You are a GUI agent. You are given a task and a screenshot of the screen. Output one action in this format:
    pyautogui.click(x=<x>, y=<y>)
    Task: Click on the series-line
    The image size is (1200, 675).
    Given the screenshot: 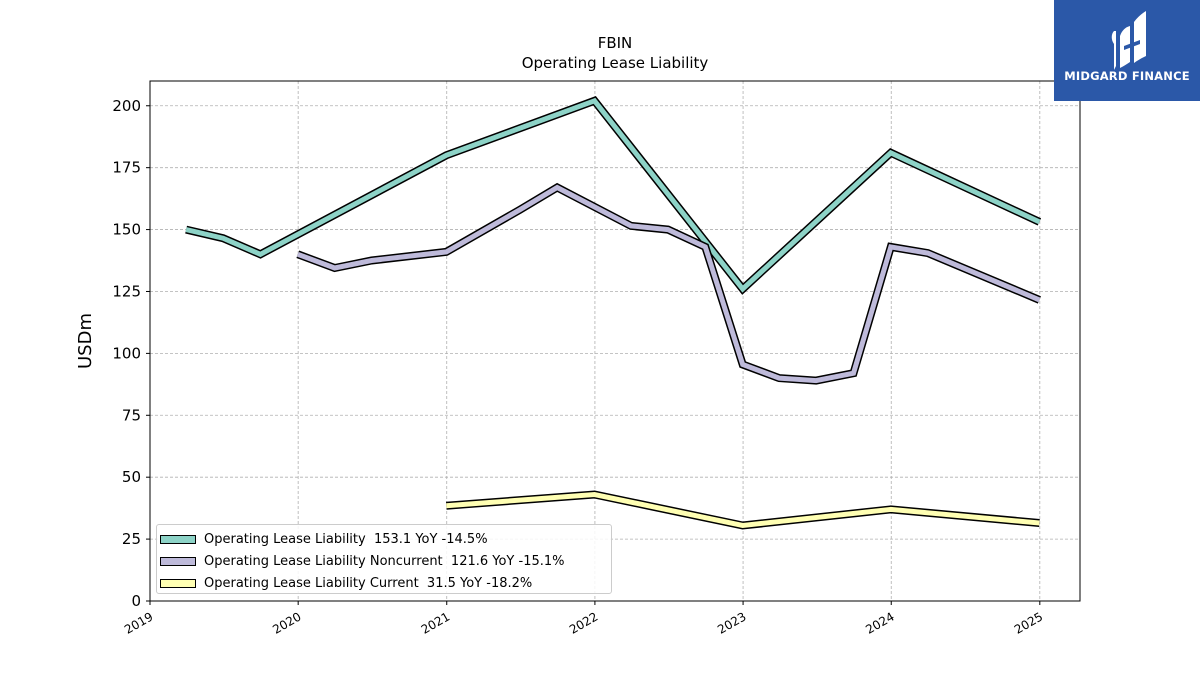 What is the action you would take?
    pyautogui.click(x=743, y=510)
    